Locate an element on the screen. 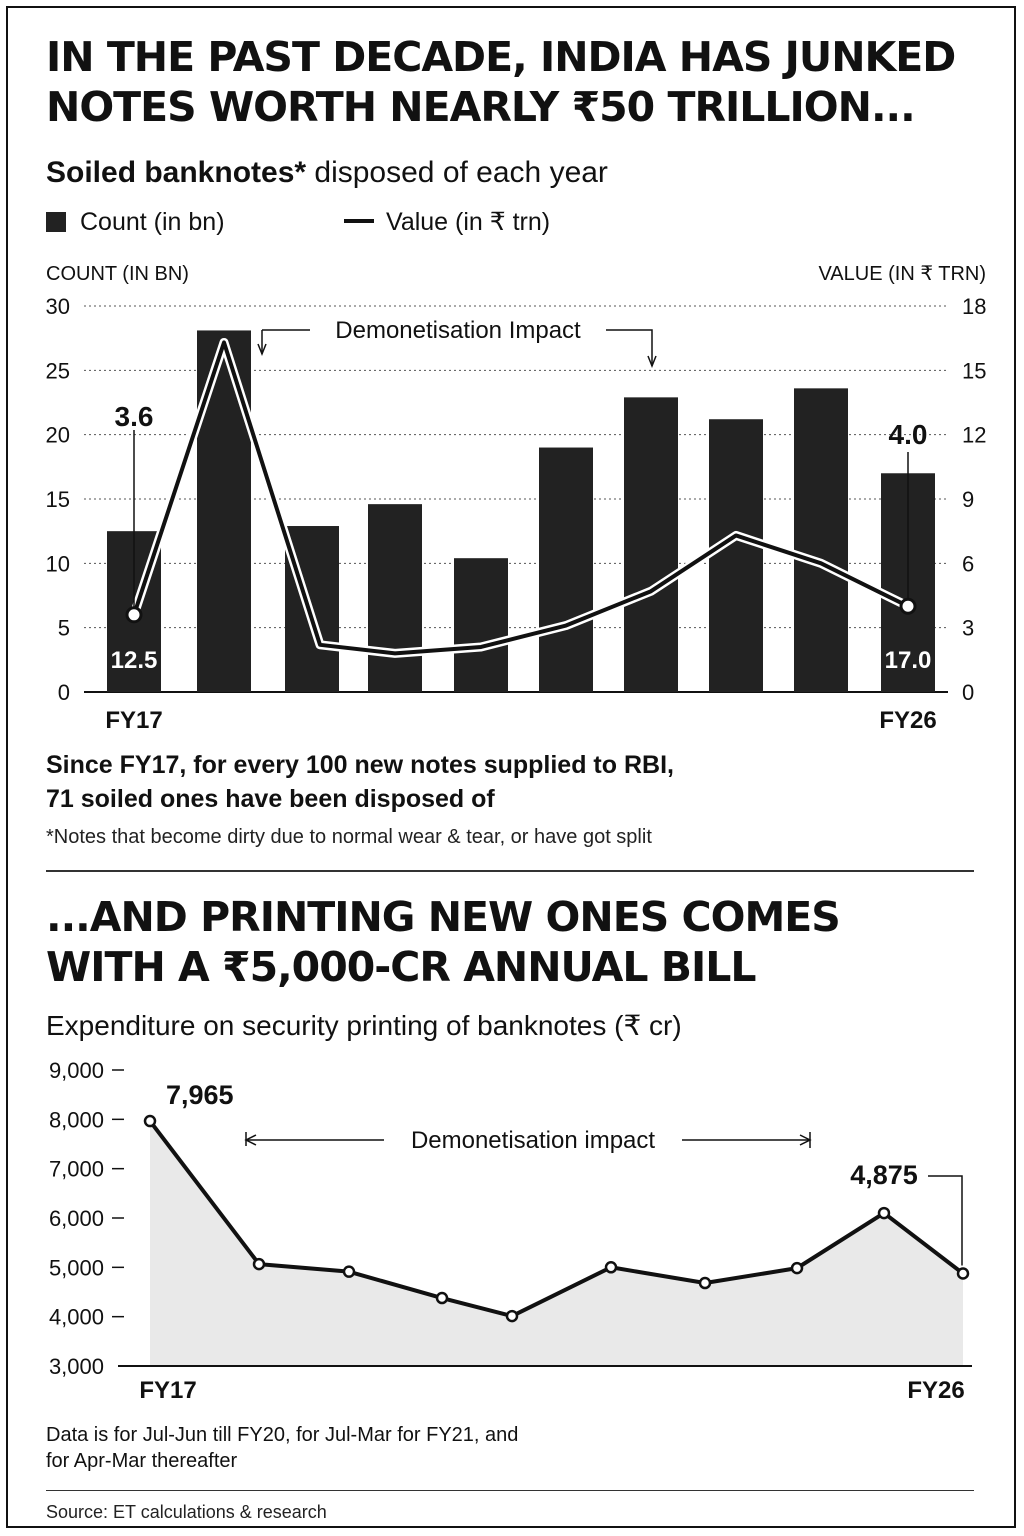 The image size is (1024, 1536). left-tick-label: 25 is located at coordinates (58, 370).